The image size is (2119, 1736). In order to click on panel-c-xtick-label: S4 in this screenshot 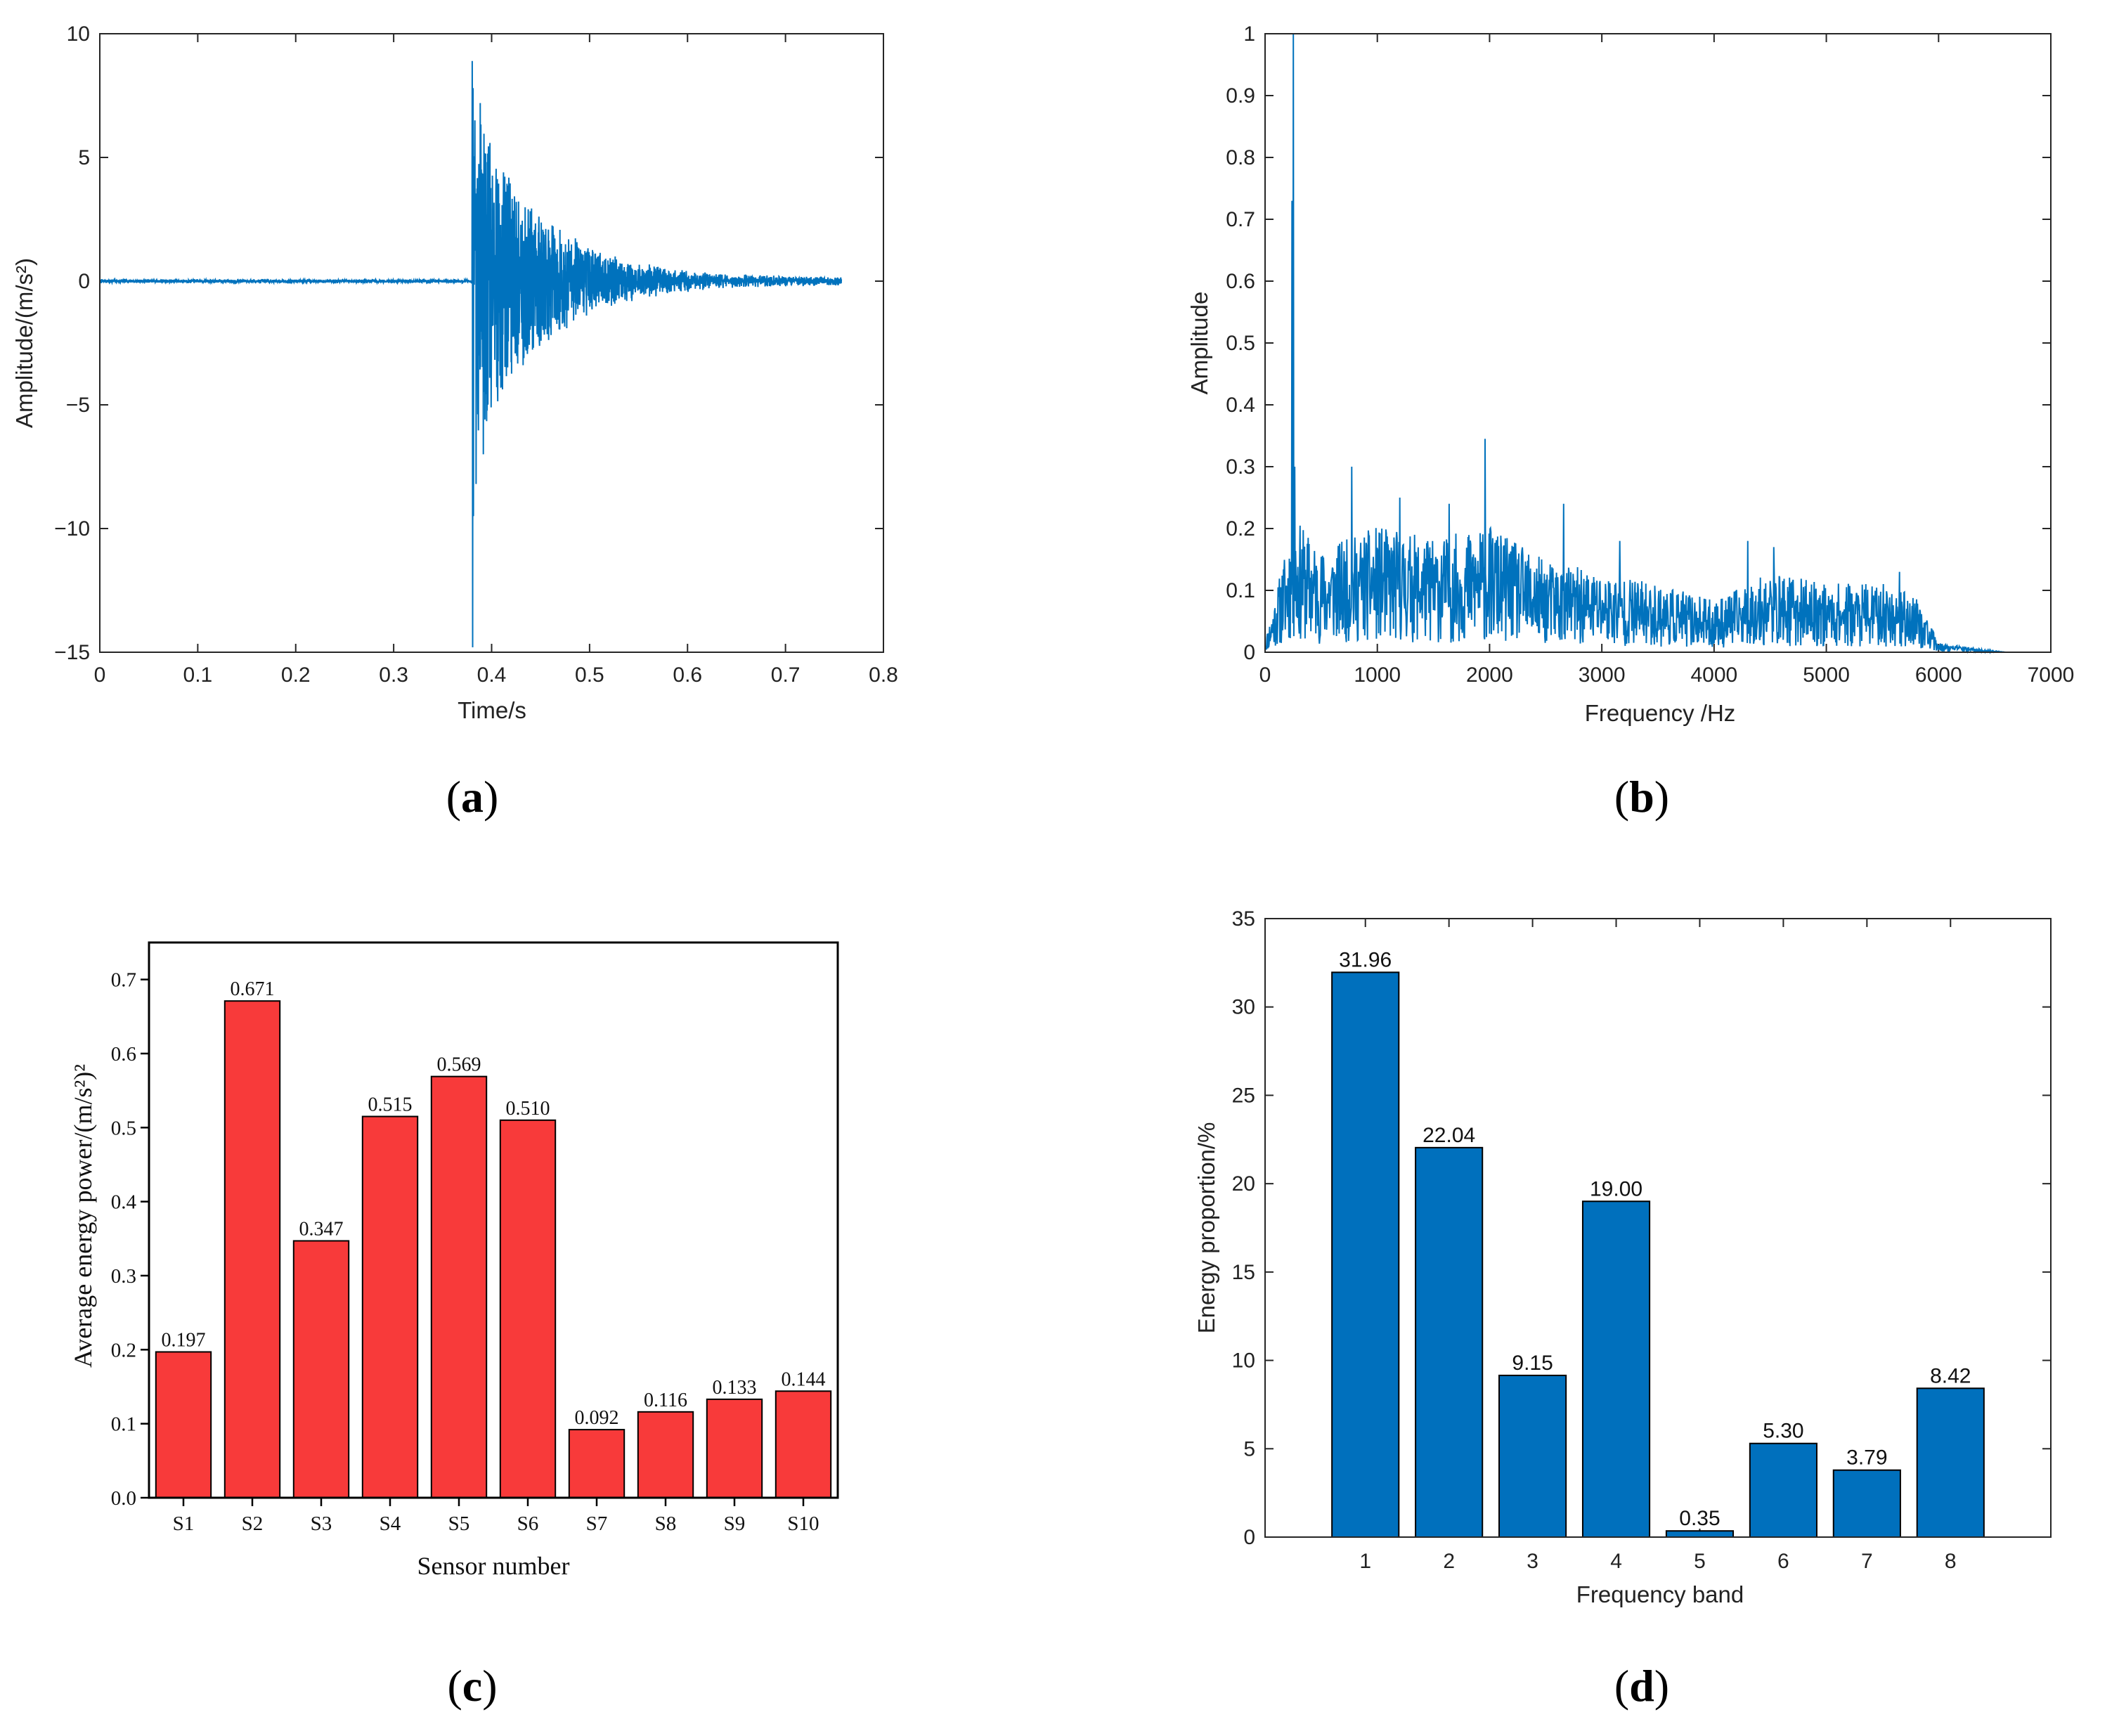, I will do `click(391, 1524)`.